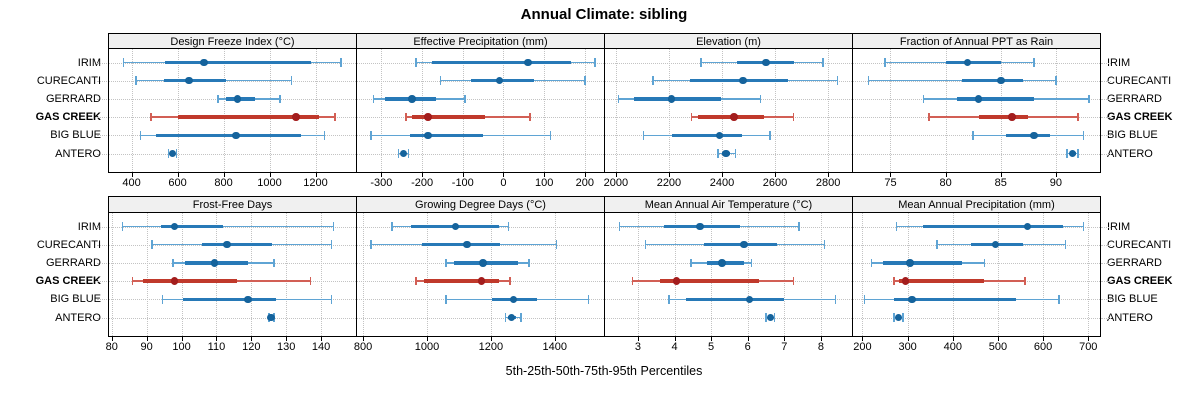  Describe the element at coordinates (1139, 244) in the screenshot. I see `site-label-right-curecanti: CURECANTI` at that location.